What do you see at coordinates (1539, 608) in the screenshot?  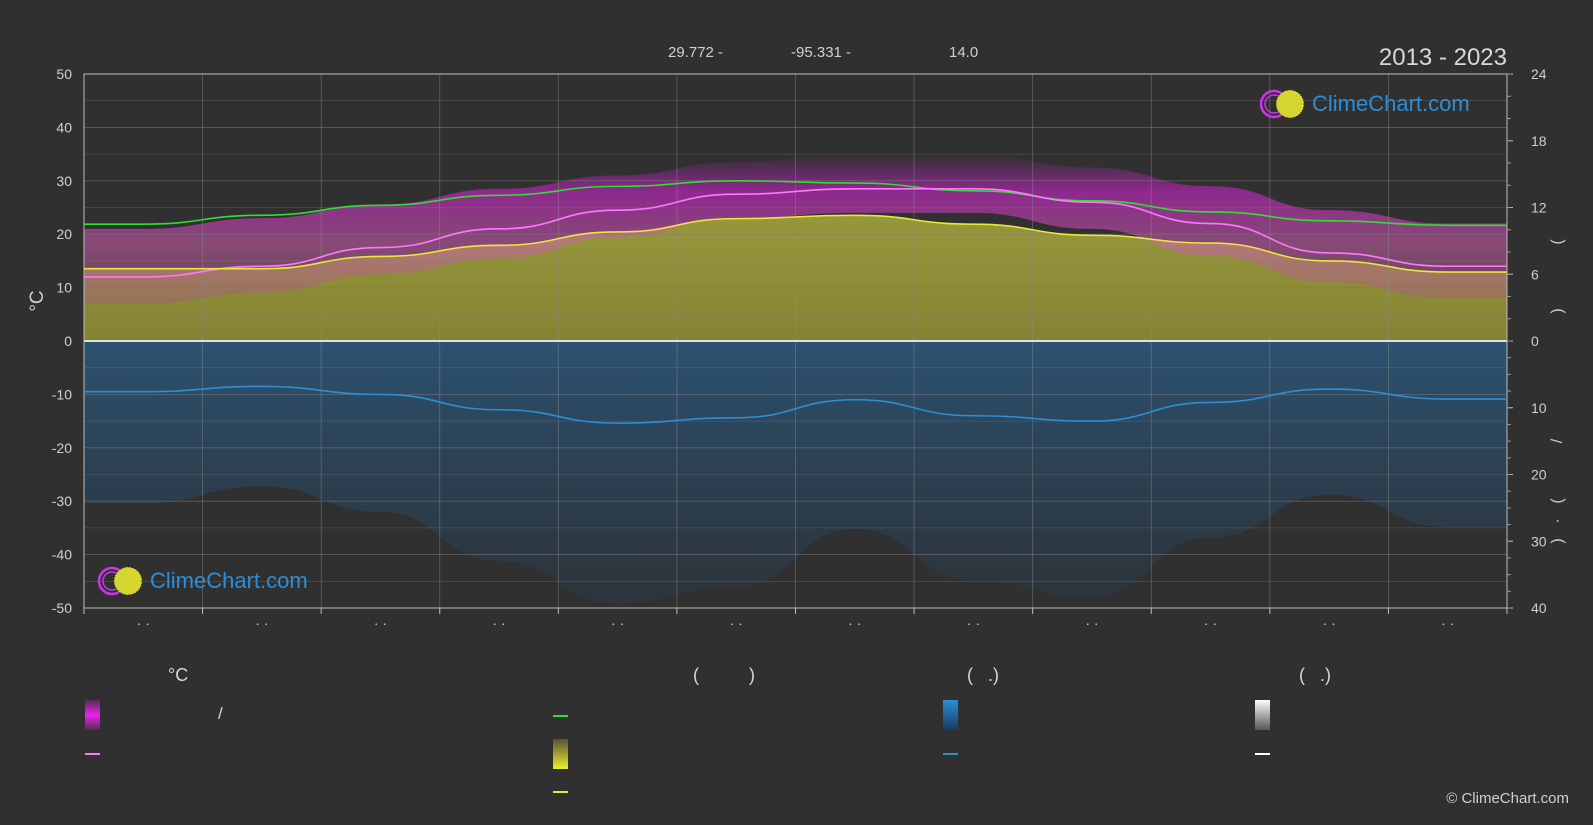 I see `y-right-bottom-tick-label: 40` at bounding box center [1539, 608].